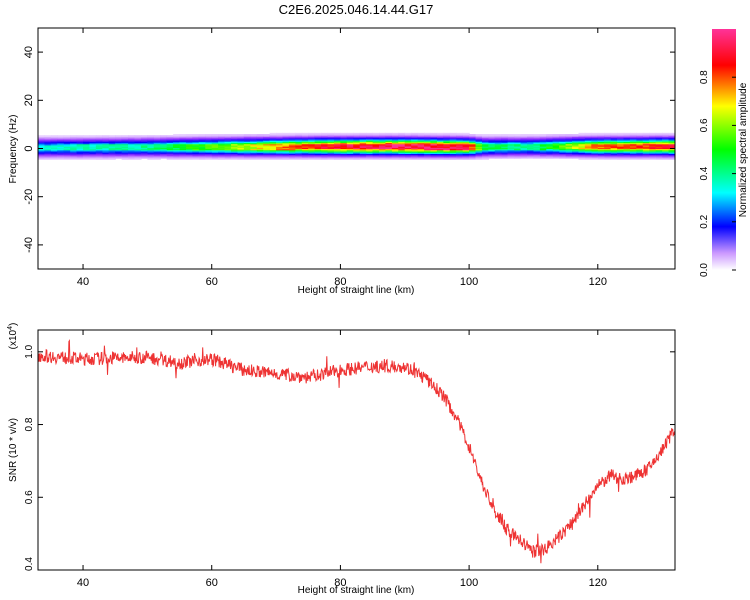 This screenshot has height=600, width=750. I want to click on y-tick-label: 20, so click(29, 100).